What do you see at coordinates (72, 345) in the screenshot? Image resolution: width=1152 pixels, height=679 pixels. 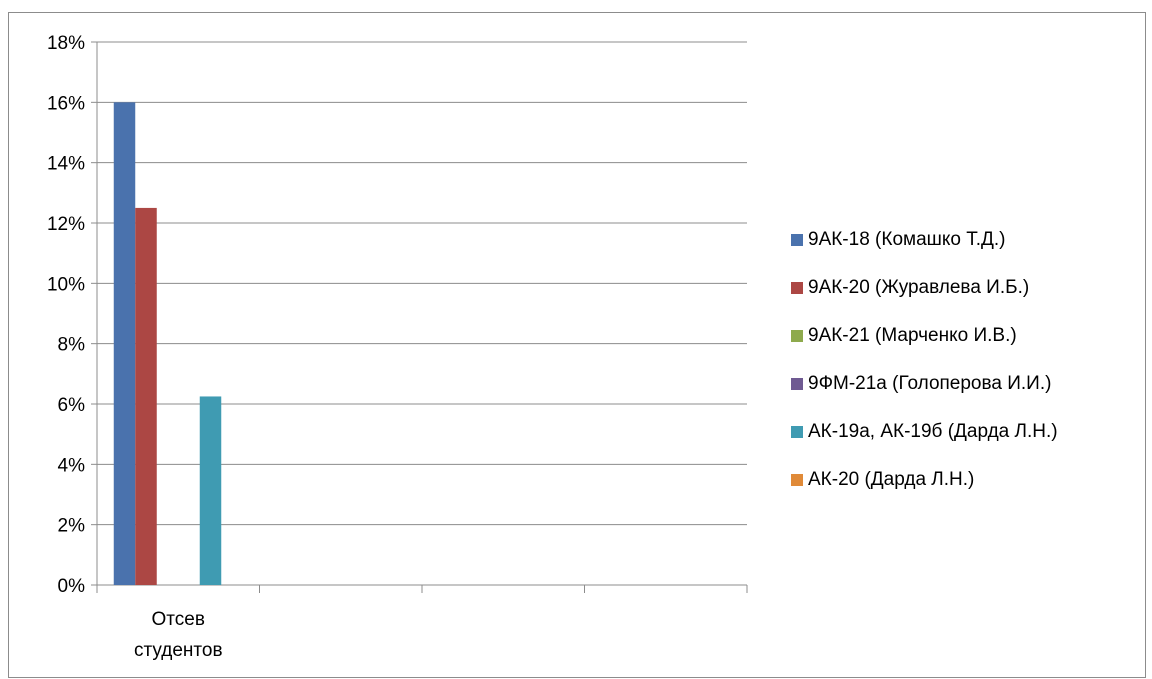 I see `y-tick-label: 8%` at bounding box center [72, 345].